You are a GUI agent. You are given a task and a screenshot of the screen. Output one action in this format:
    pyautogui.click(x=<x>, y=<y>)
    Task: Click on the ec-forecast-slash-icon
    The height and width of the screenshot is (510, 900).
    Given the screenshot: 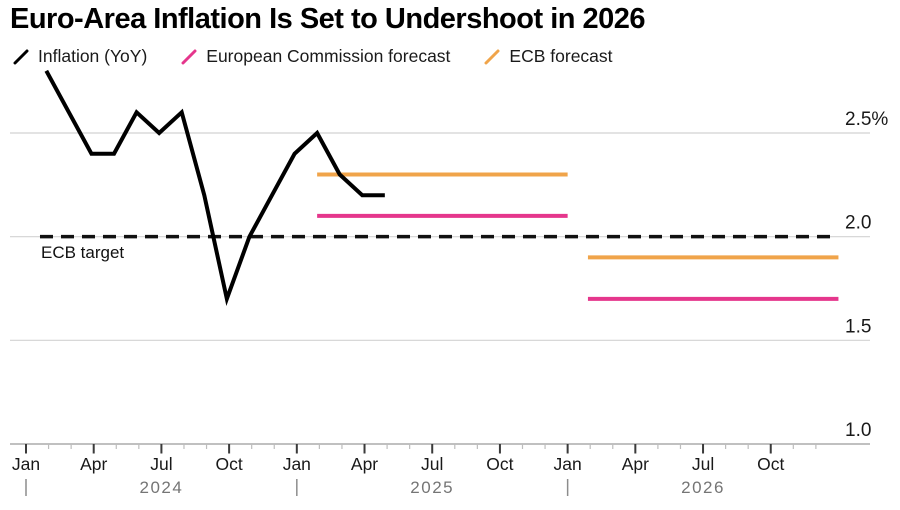 What is the action you would take?
    pyautogui.click(x=189, y=56)
    